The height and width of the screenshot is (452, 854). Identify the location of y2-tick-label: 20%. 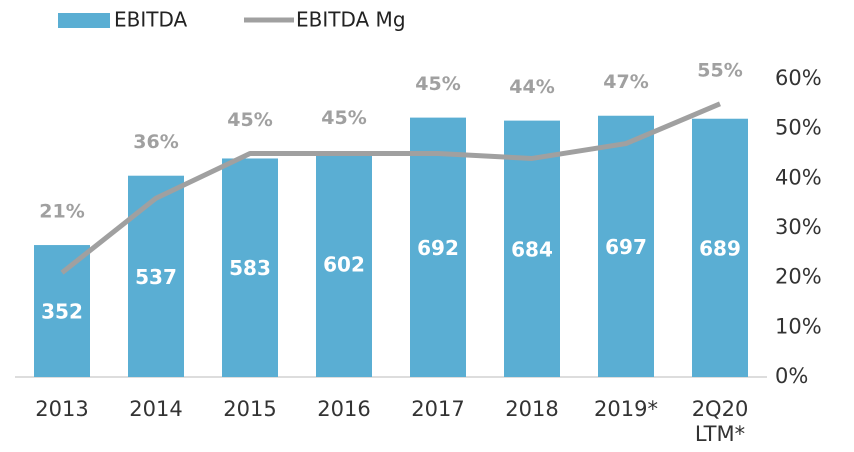
(798, 277).